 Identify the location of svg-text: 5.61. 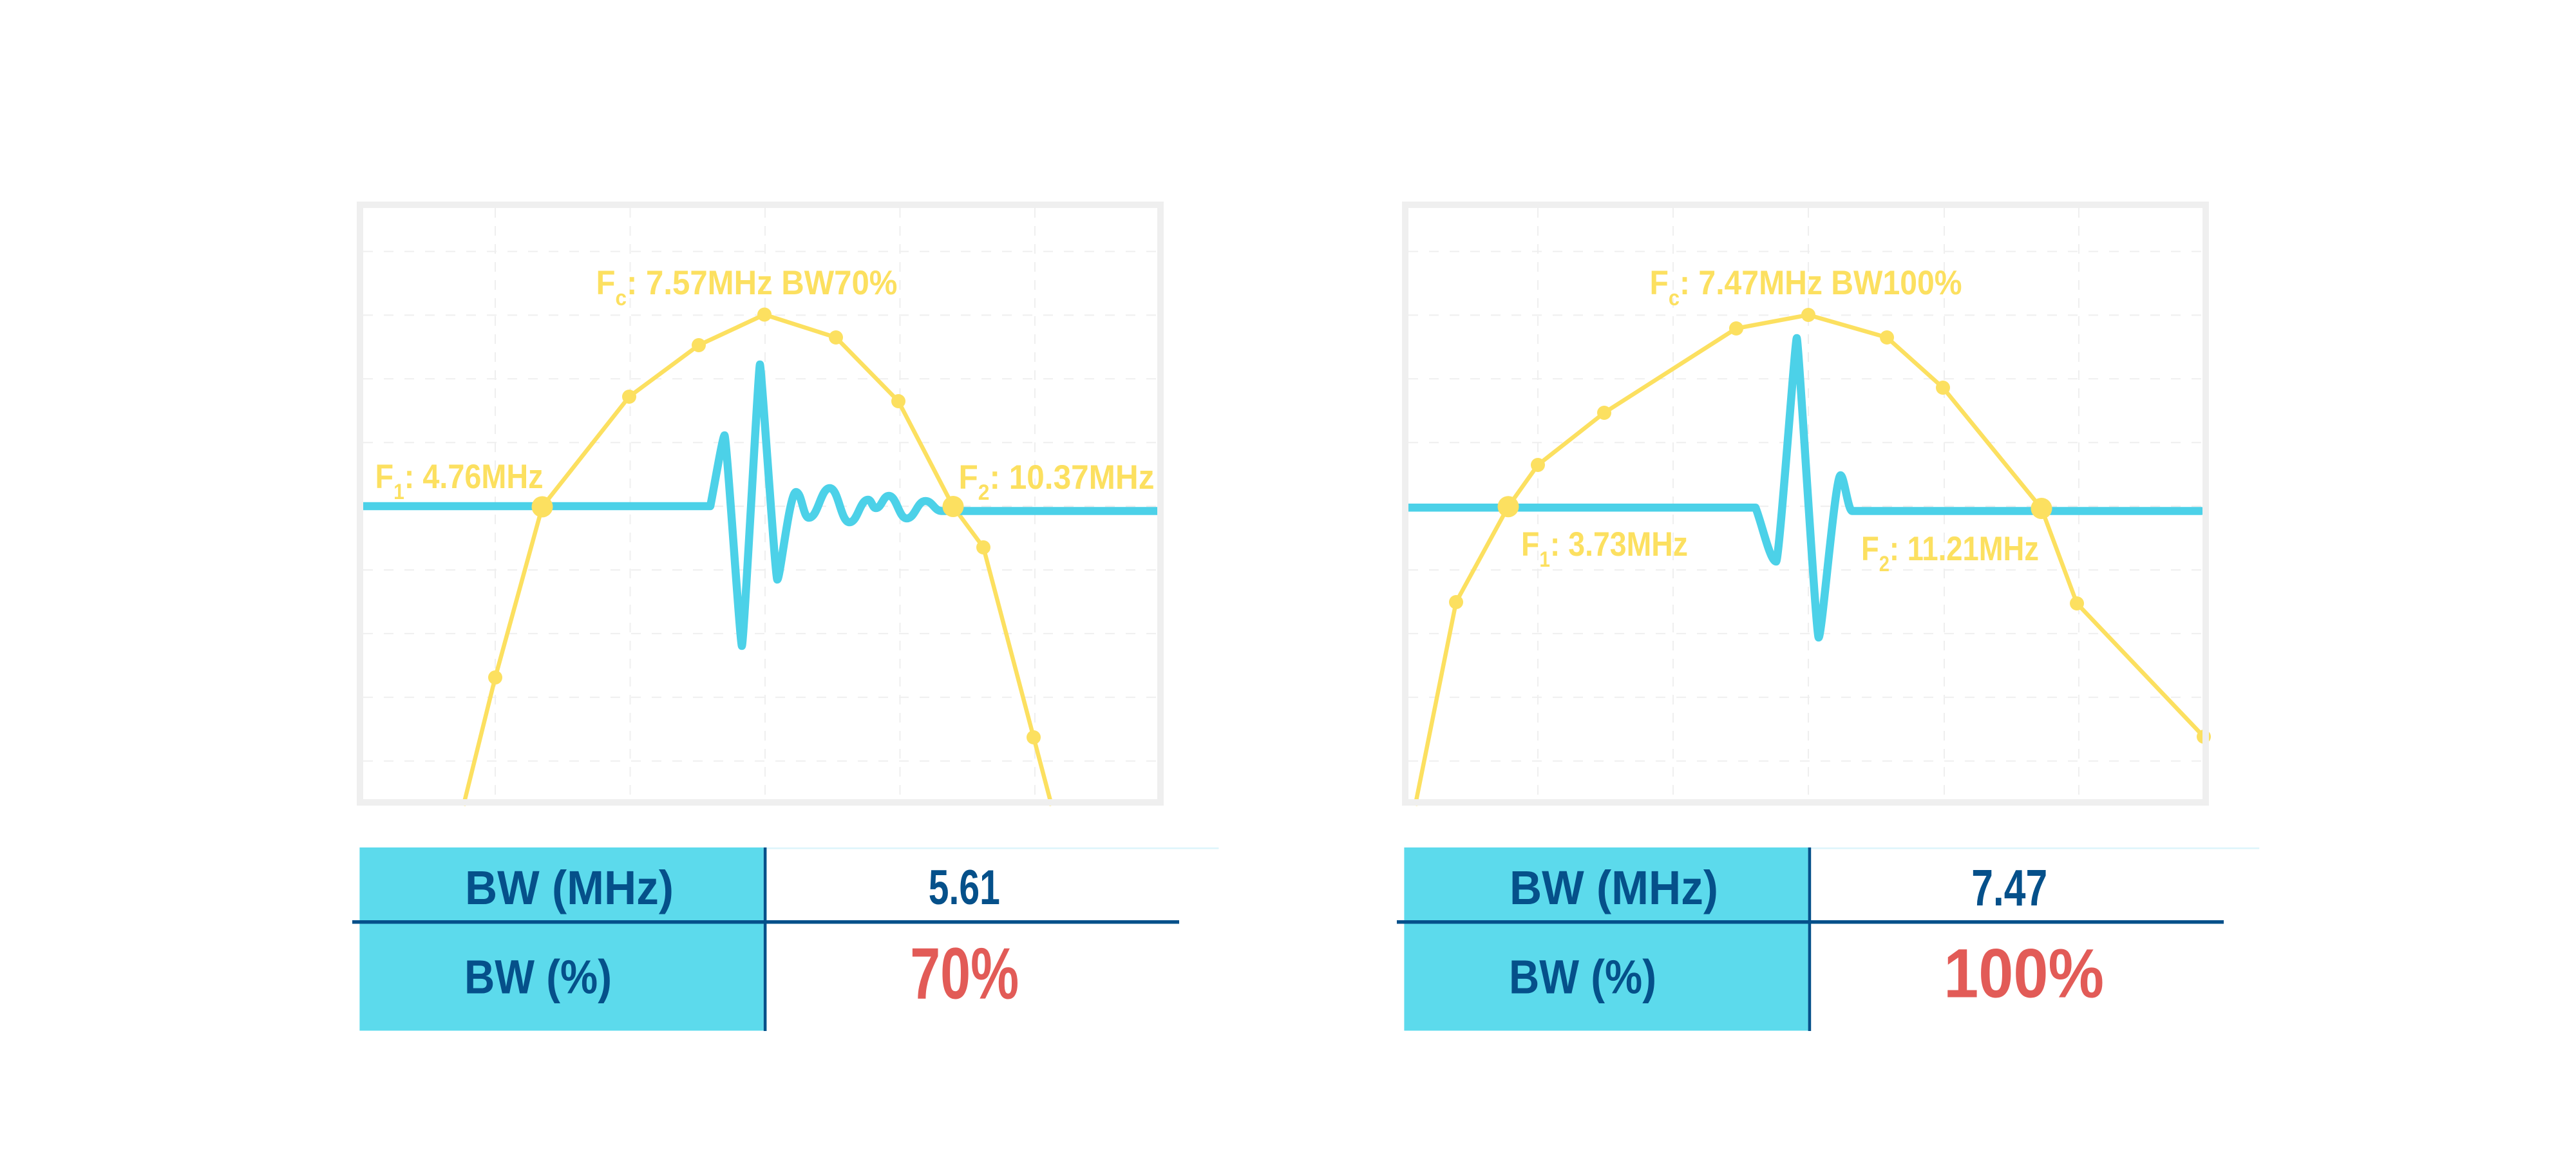
(965, 887).